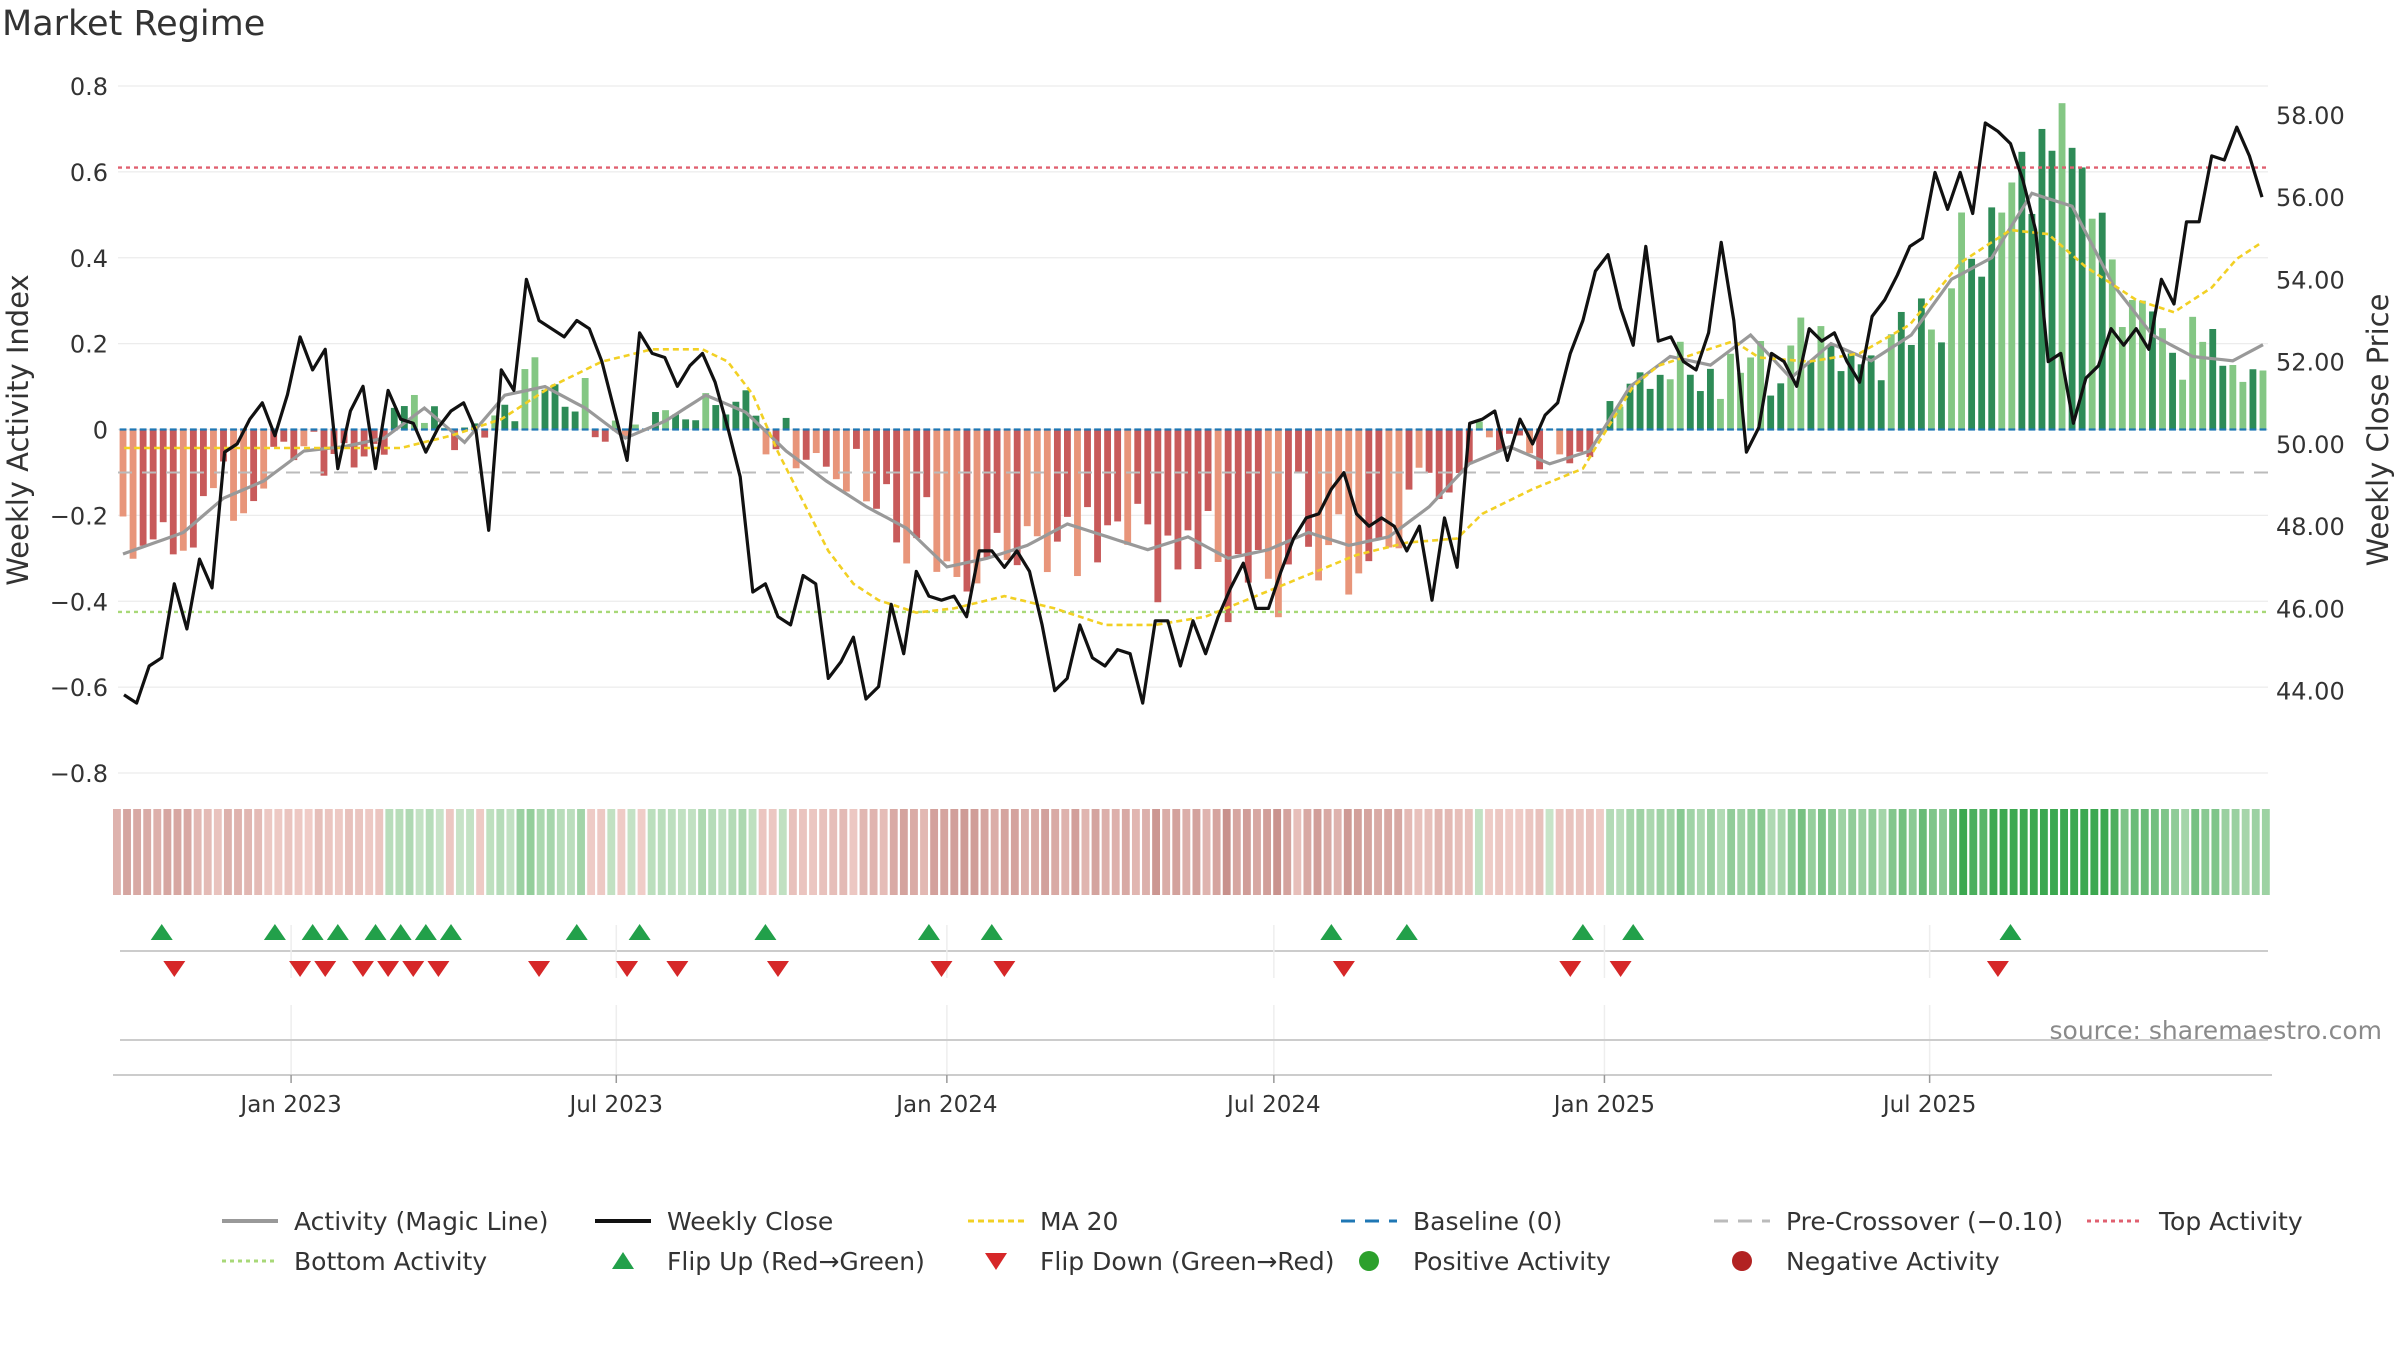 The width and height of the screenshot is (2400, 1350). I want to click on regime-heat-strip, so click(1191, 852).